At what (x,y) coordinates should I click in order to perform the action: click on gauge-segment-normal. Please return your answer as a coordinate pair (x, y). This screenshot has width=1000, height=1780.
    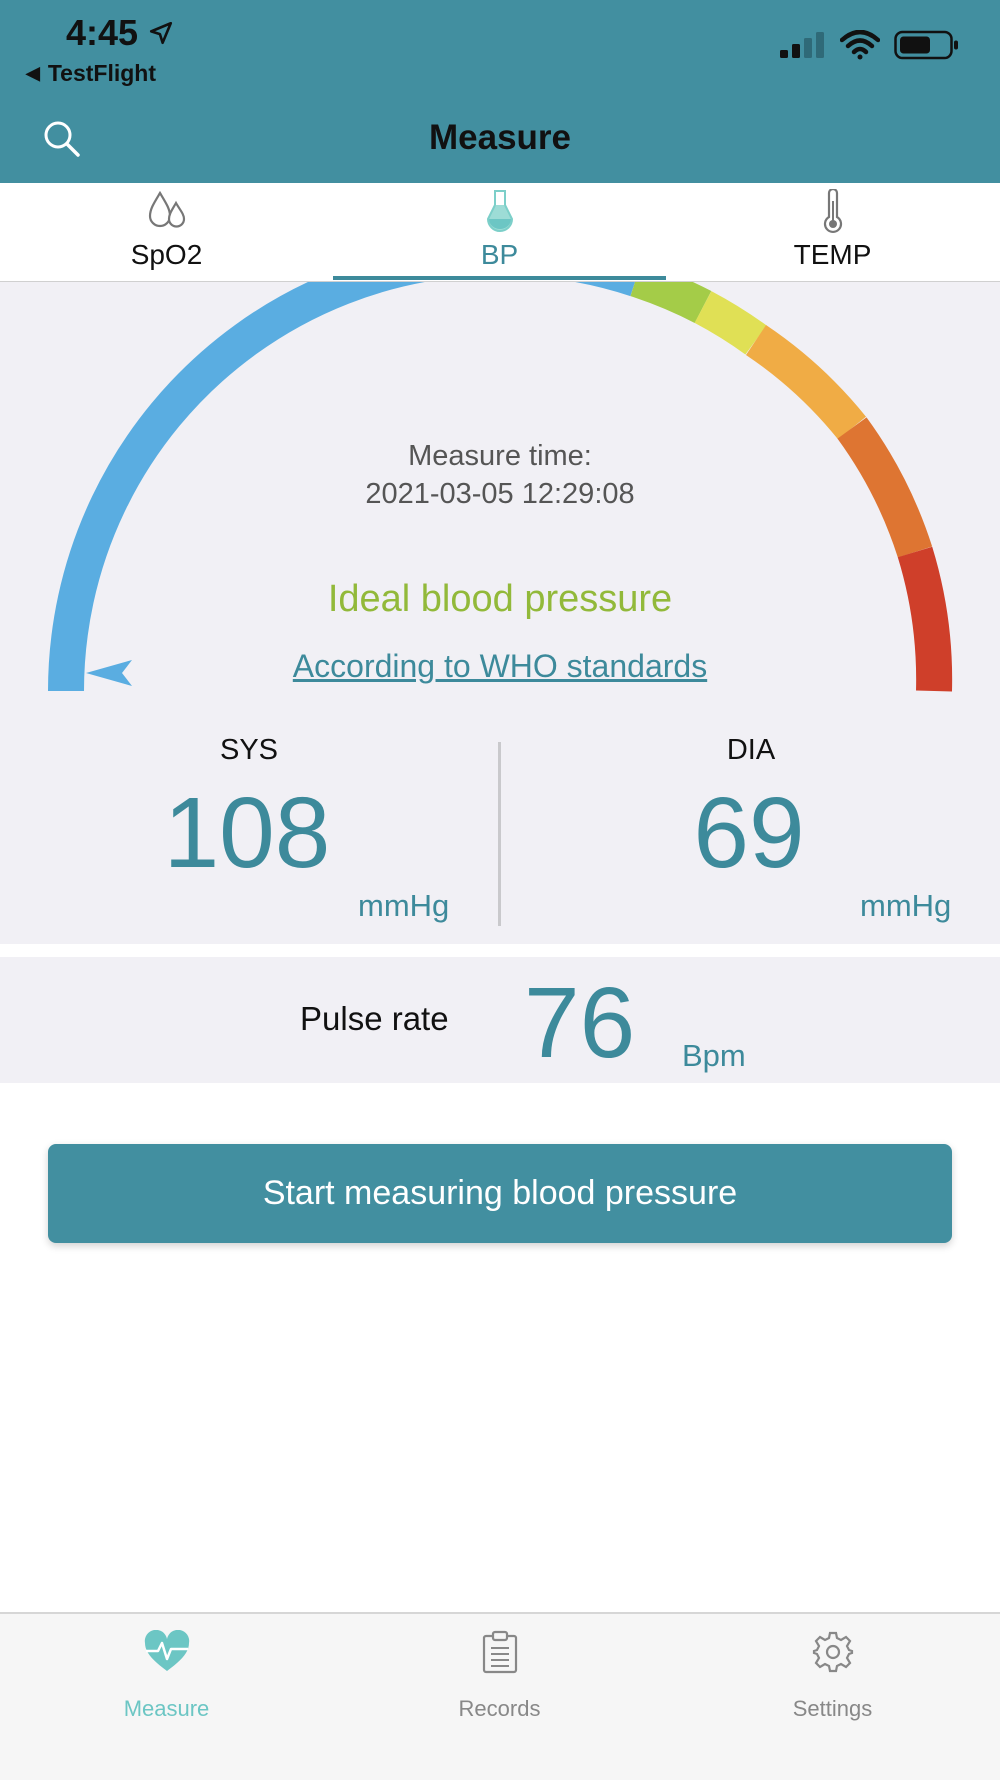
    Looking at the image, I should click on (730, 323).